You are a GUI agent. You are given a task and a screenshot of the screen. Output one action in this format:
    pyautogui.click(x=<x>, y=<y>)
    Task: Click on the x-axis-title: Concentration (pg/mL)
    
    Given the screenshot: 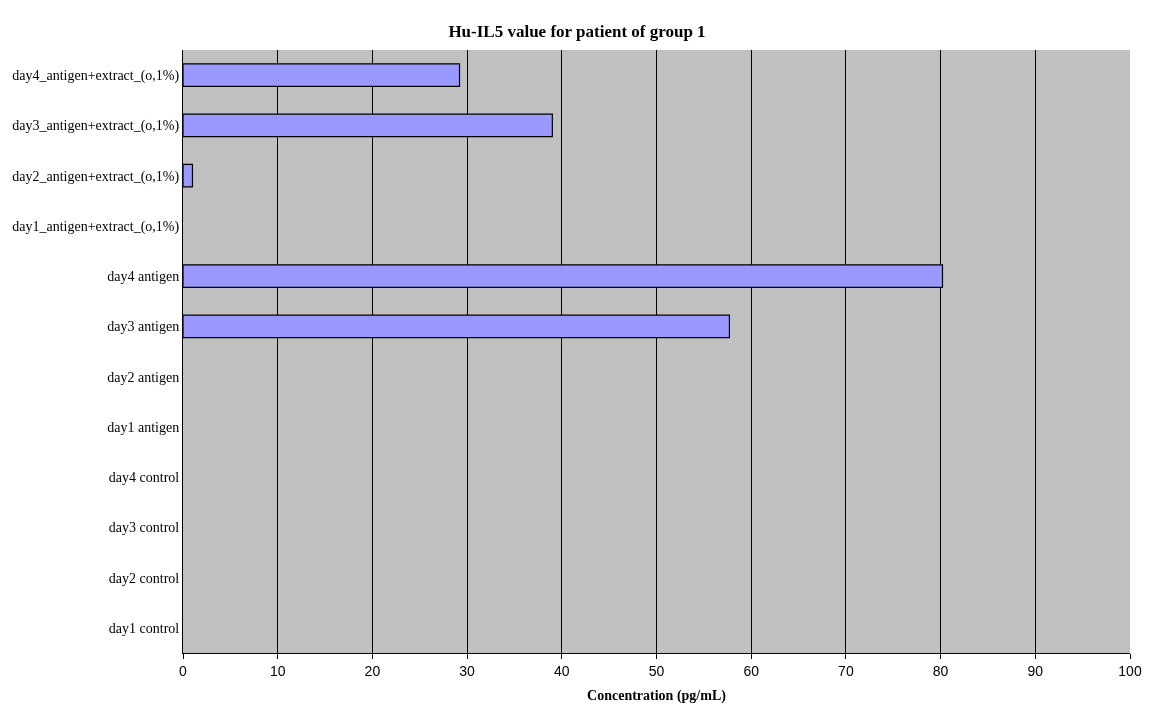 What is the action you would take?
    pyautogui.click(x=657, y=696)
    